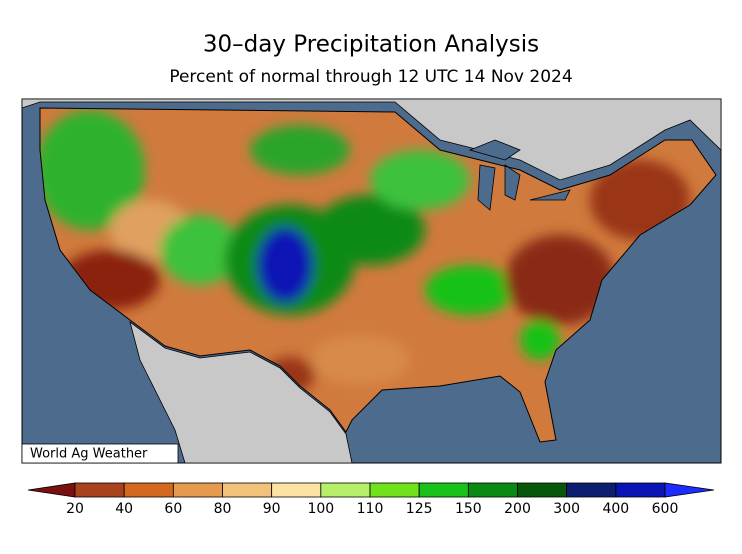 The height and width of the screenshot is (554, 742). I want to click on legend-label: 200, so click(517, 509).